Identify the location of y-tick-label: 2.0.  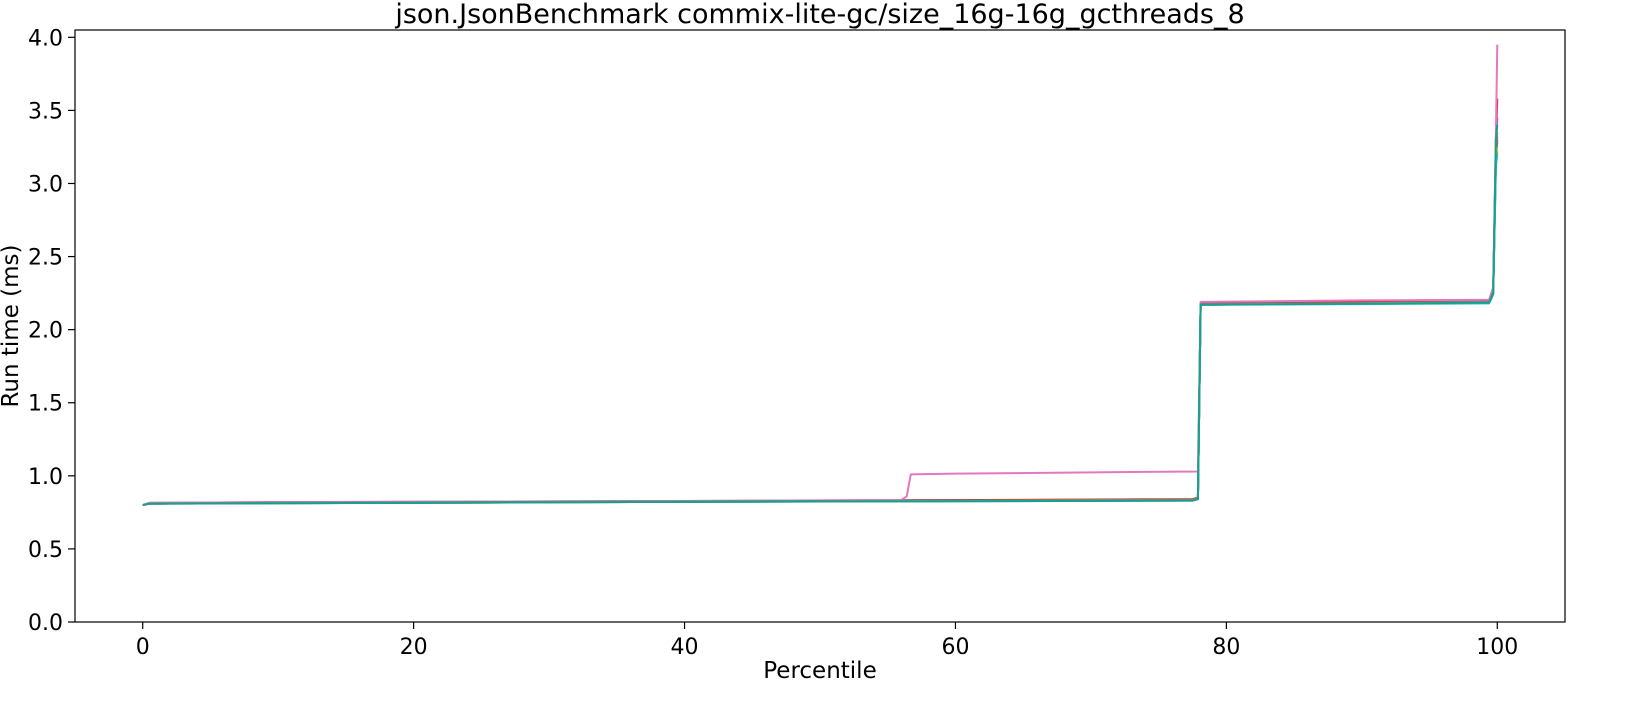
(45, 331).